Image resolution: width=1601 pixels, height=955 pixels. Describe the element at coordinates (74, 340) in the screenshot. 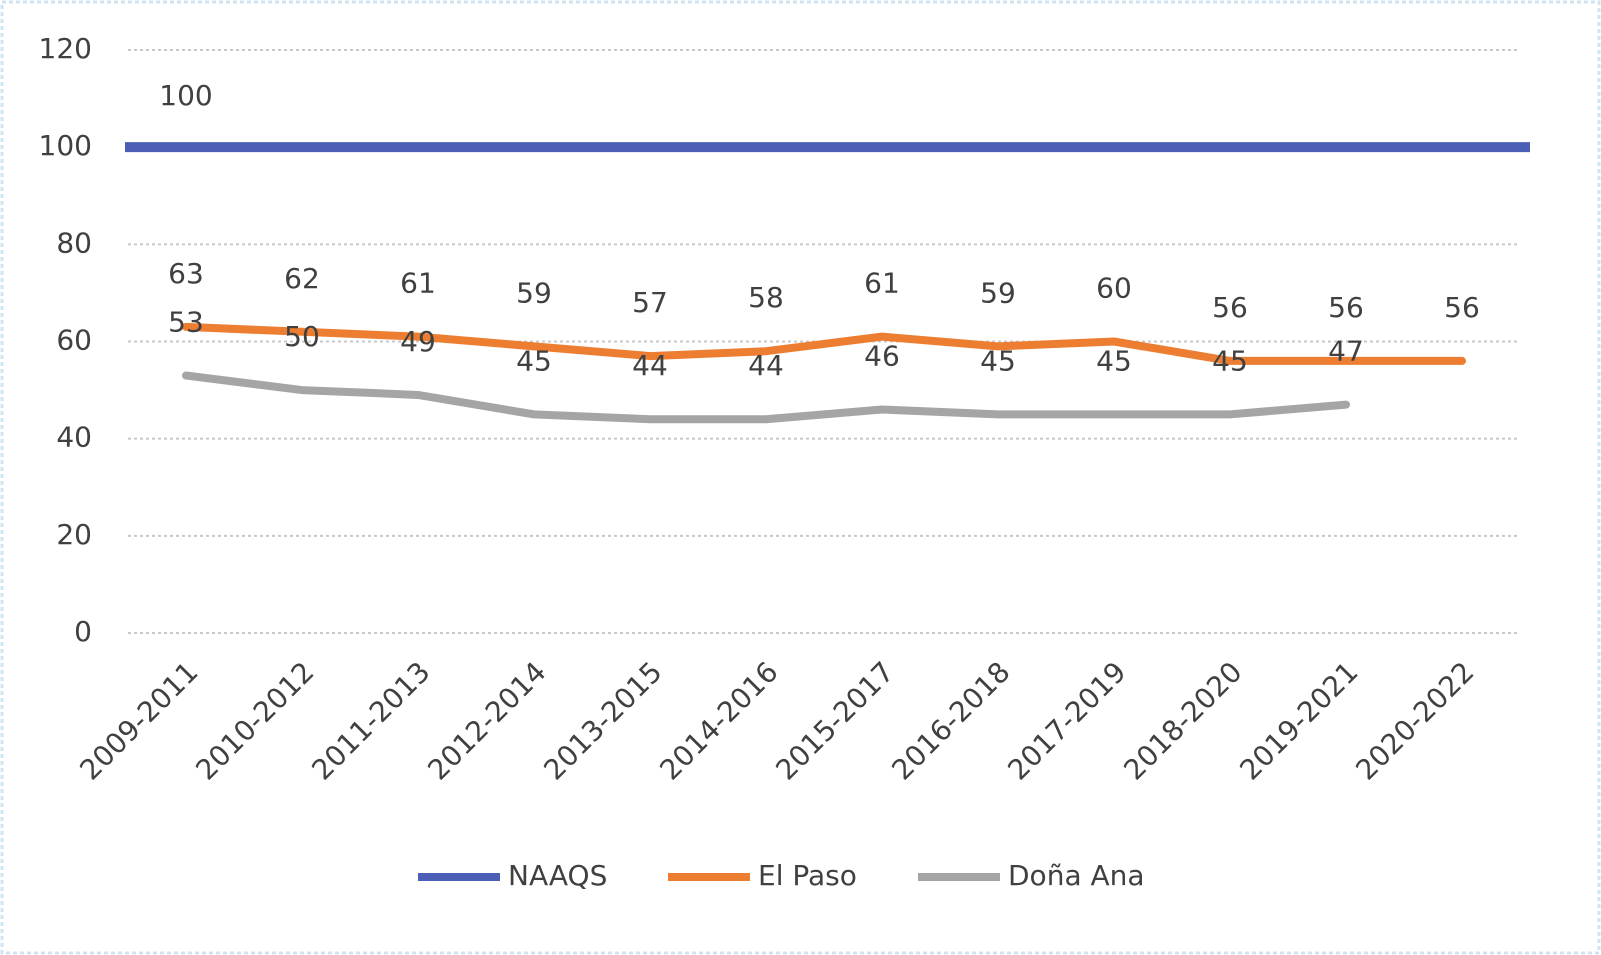

I see `y-tick-label: 60` at that location.